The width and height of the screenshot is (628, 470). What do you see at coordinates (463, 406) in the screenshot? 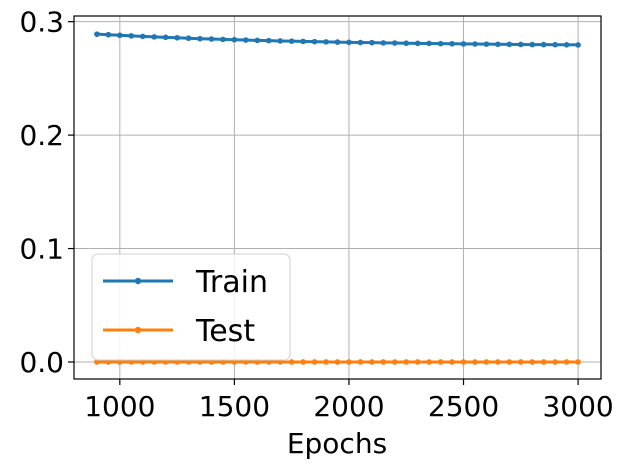
I see `x-tick-label: 2500` at bounding box center [463, 406].